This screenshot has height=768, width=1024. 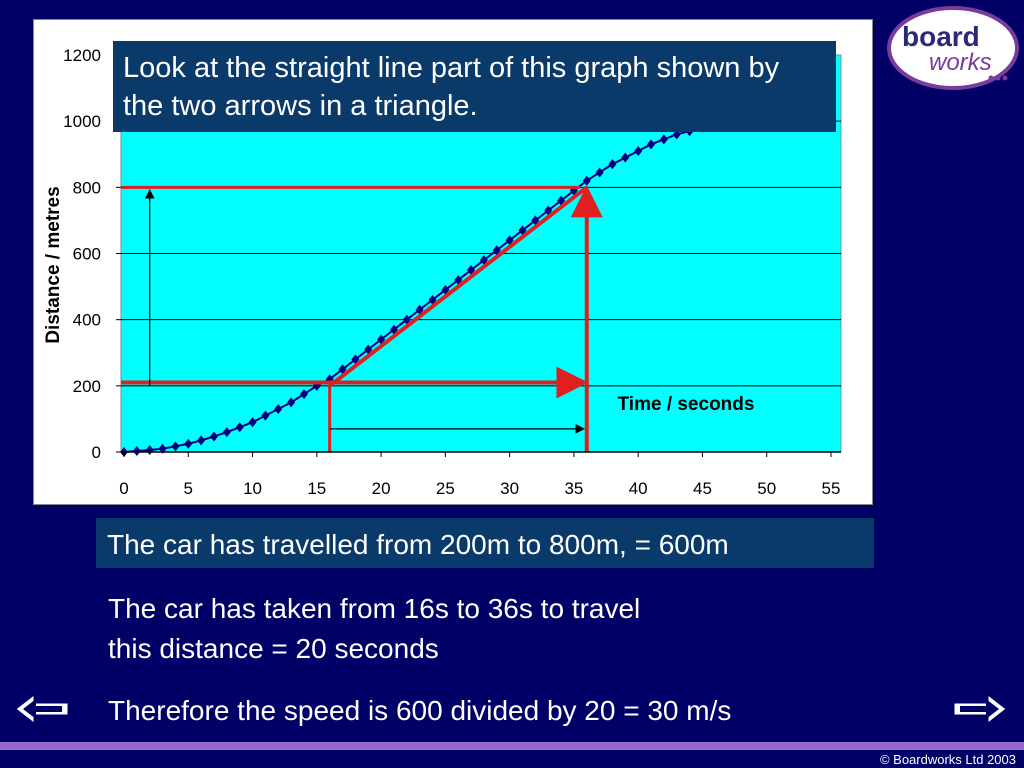 What do you see at coordinates (509, 488) in the screenshot?
I see `x-tick-label: 30` at bounding box center [509, 488].